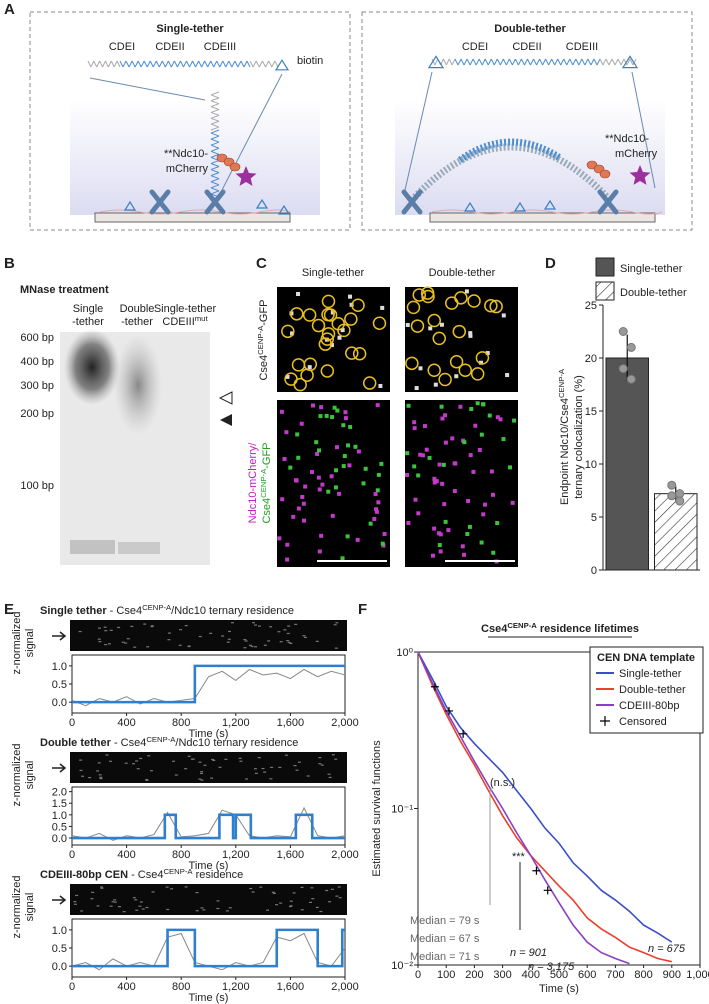  What do you see at coordinates (37, 486) in the screenshot?
I see `size-marker: 100 bp` at bounding box center [37, 486].